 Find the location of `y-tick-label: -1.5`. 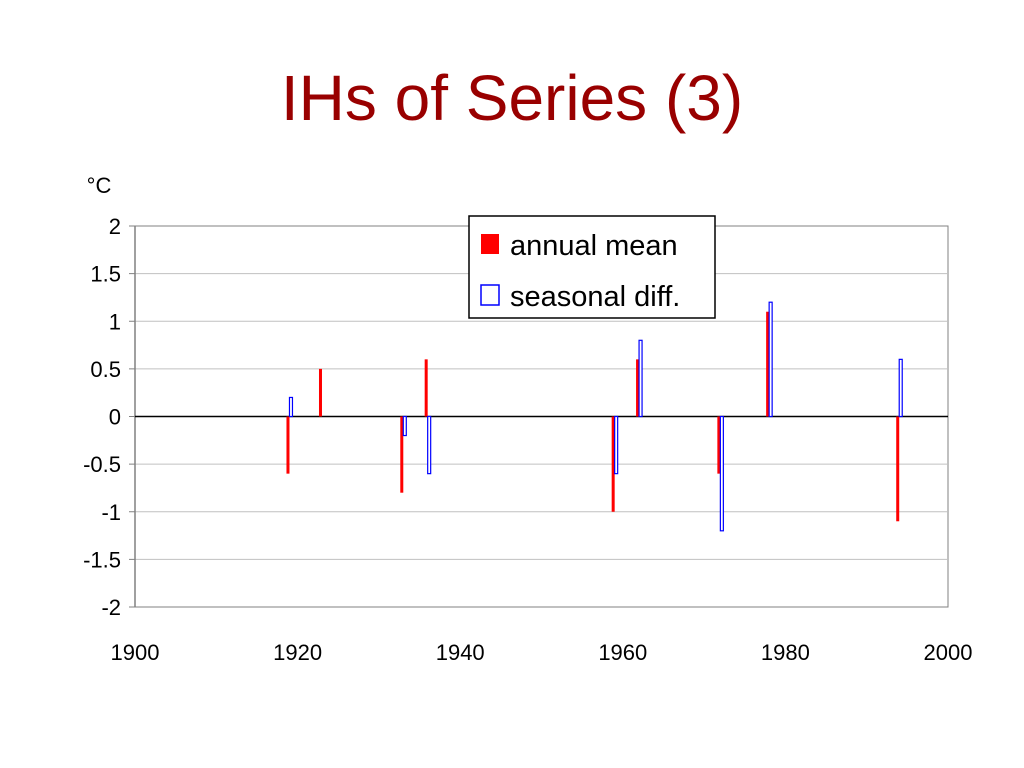

y-tick-label: -1.5 is located at coordinates (102, 559).